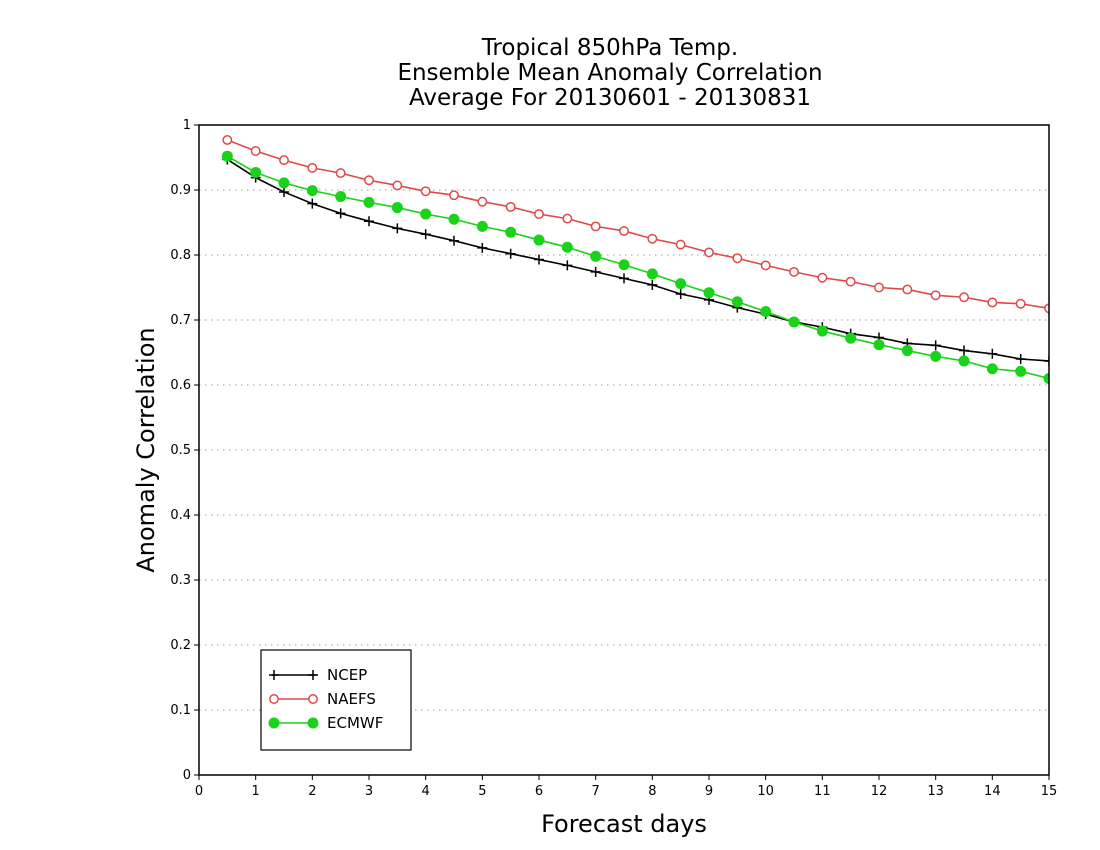 The width and height of the screenshot is (1100, 850). Describe the element at coordinates (274, 699) in the screenshot. I see `legend-marker-start-naefs` at that location.